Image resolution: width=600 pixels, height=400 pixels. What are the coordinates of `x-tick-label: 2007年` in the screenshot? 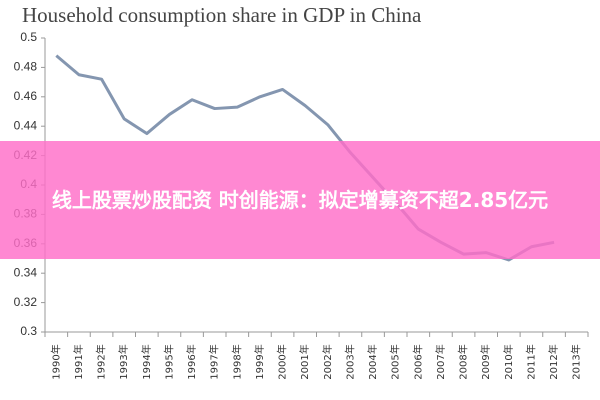 It's located at (440, 361).